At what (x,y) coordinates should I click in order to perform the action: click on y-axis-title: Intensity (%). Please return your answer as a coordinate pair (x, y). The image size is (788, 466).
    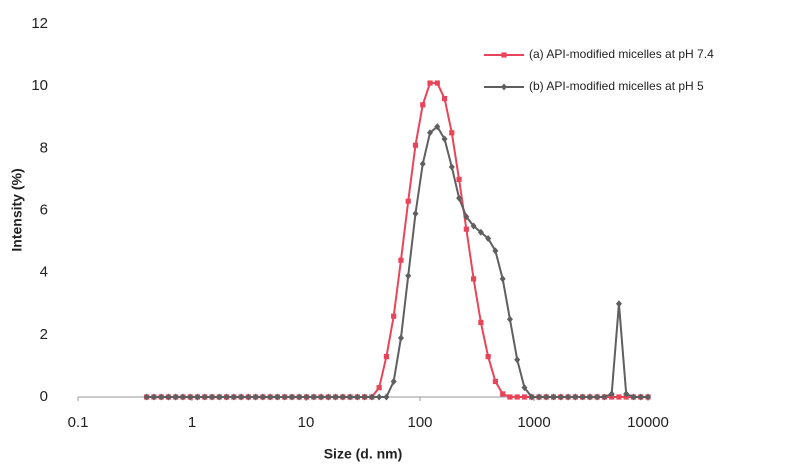
    Looking at the image, I should click on (17, 209).